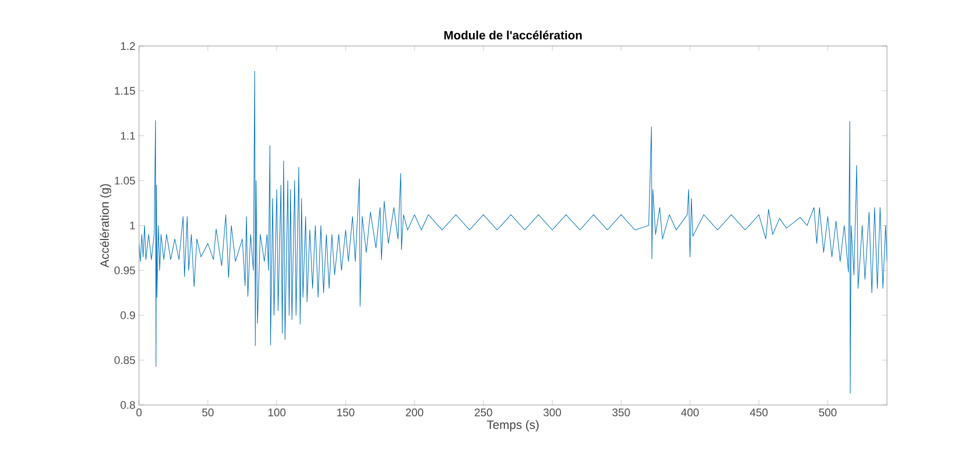  Describe the element at coordinates (512, 426) in the screenshot. I see `x-axis-title: Temps (s)` at that location.